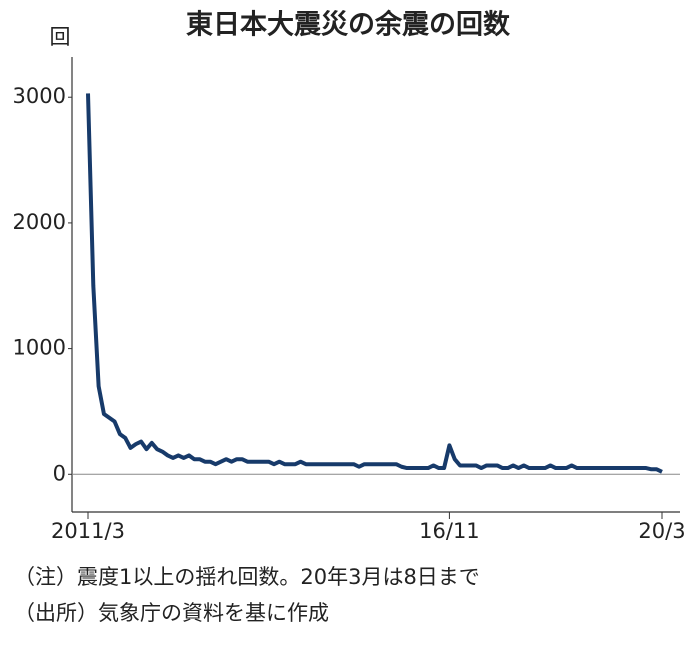 Image resolution: width=696 pixels, height=645 pixels. What do you see at coordinates (88, 531) in the screenshot?
I see `x-tick-label: 2011/3` at bounding box center [88, 531].